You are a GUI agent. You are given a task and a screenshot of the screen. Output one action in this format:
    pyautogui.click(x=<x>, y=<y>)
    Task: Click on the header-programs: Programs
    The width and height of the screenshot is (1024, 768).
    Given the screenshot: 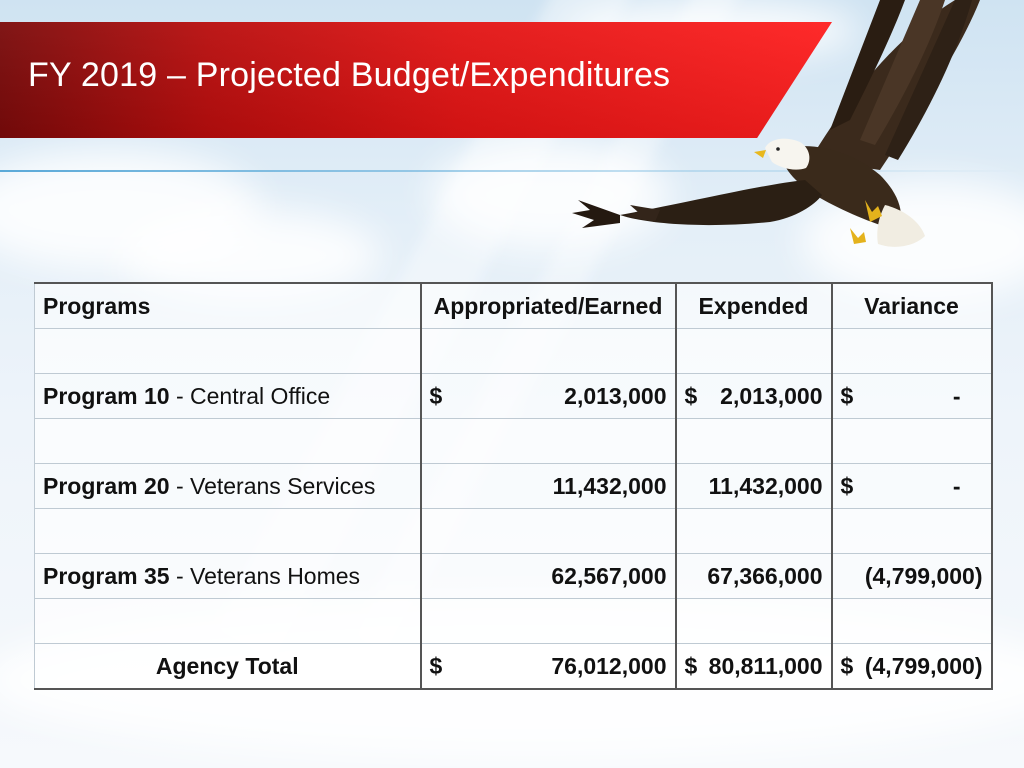 What is the action you would take?
    pyautogui.click(x=227, y=305)
    